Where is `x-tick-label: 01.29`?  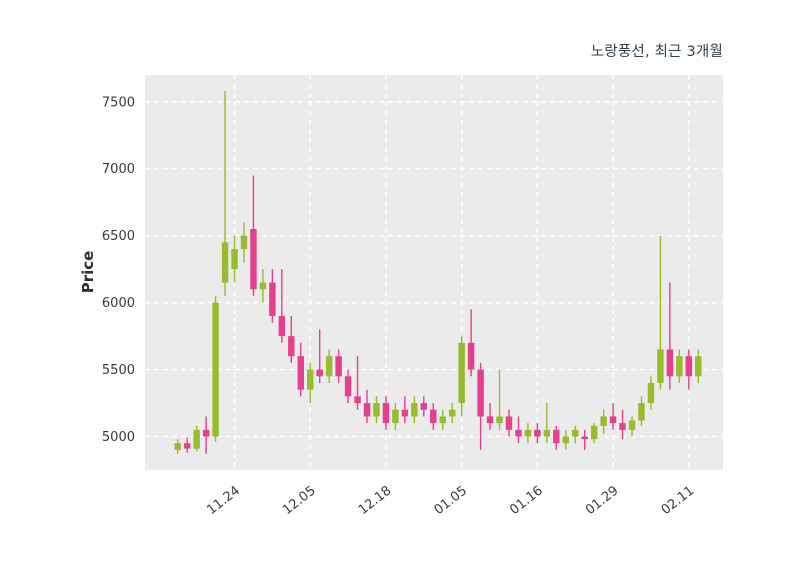 x-tick-label: 01.29 is located at coordinates (602, 500).